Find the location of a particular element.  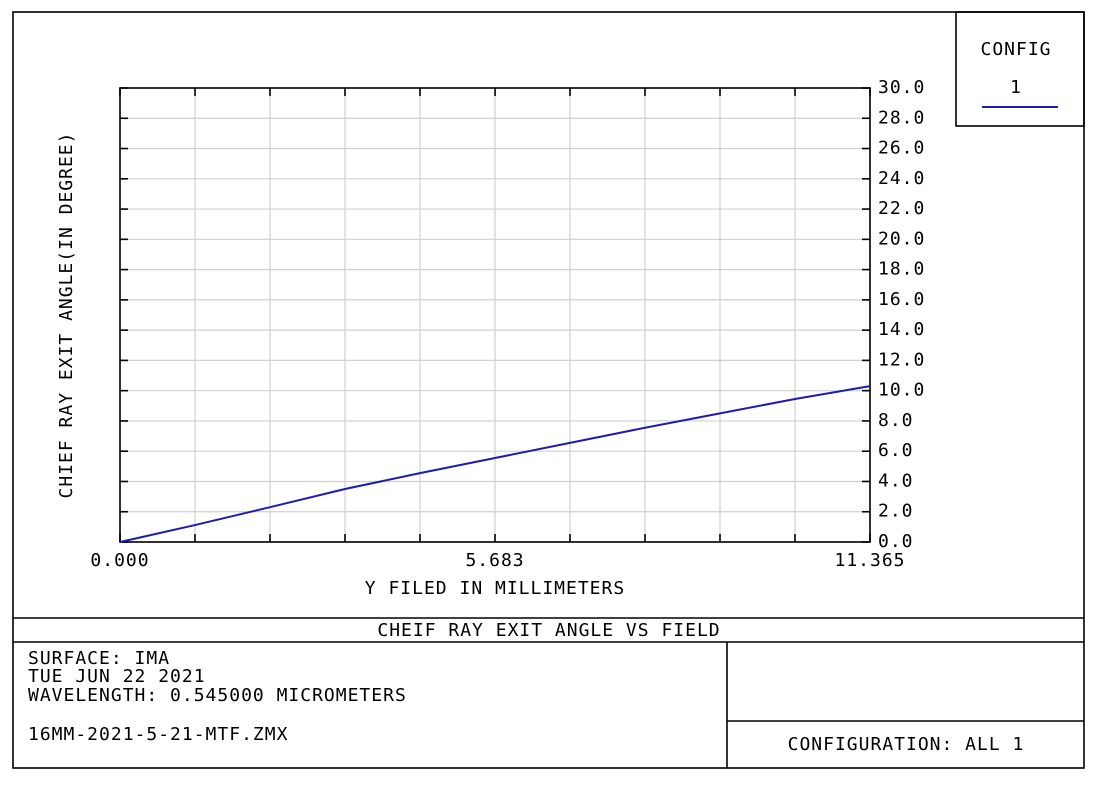

chart-title: CHEIF RAY EXIT ANGLE VS FIELD is located at coordinates (548, 630).